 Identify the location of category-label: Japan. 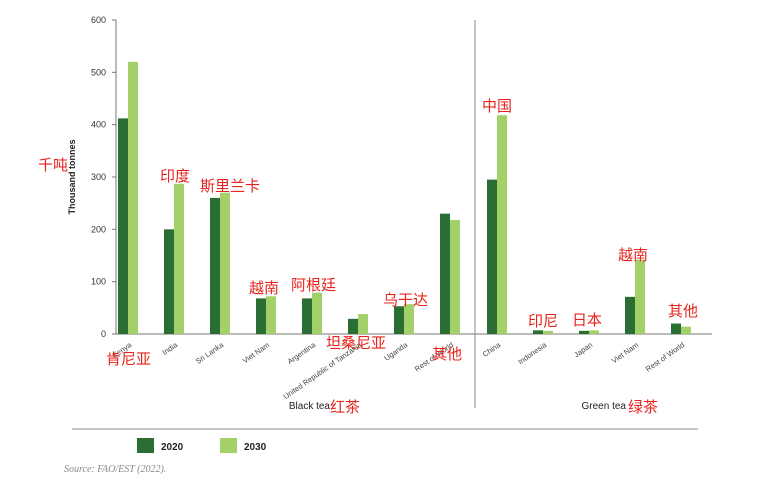
(583, 349).